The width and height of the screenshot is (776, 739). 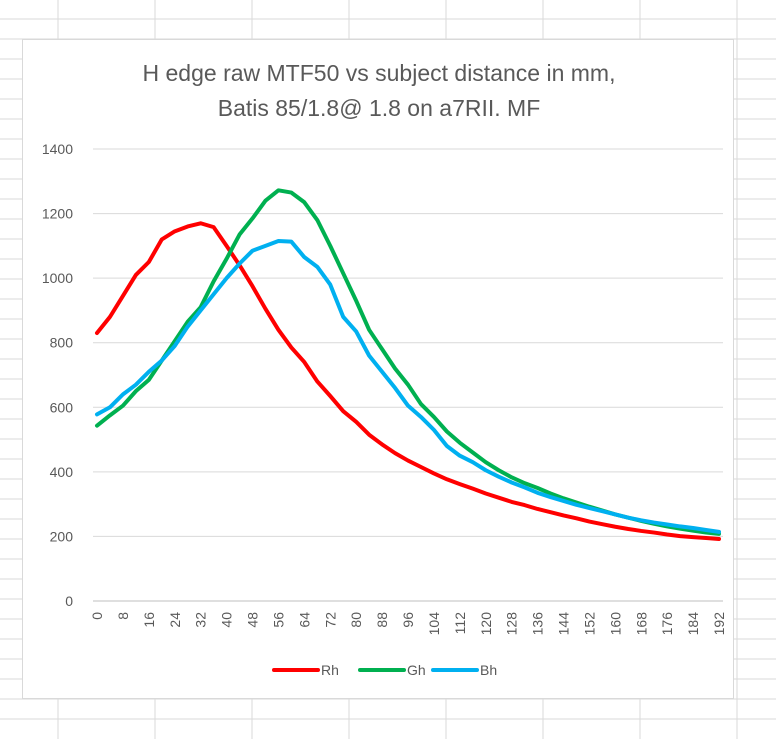 What do you see at coordinates (693, 624) in the screenshot?
I see `x-tick-label: 184` at bounding box center [693, 624].